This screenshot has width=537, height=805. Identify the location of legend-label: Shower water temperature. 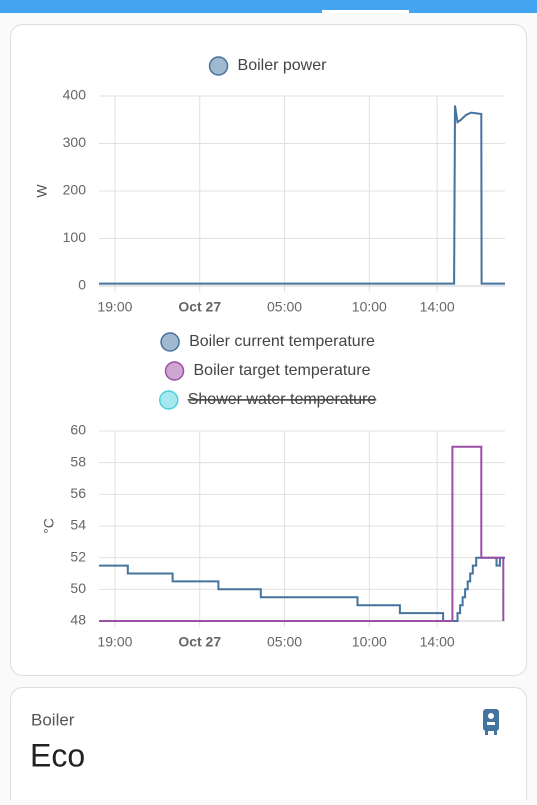
(282, 399).